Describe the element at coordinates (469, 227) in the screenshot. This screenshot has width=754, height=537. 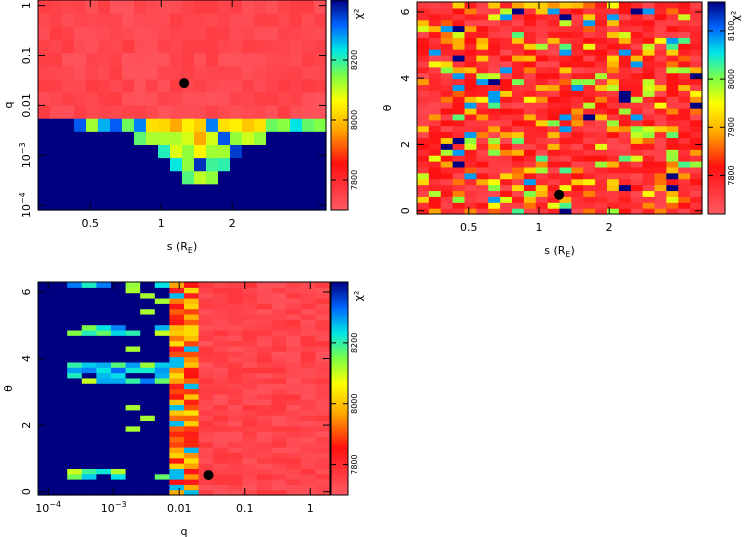
I see `x-tick-label: 0.5` at that location.